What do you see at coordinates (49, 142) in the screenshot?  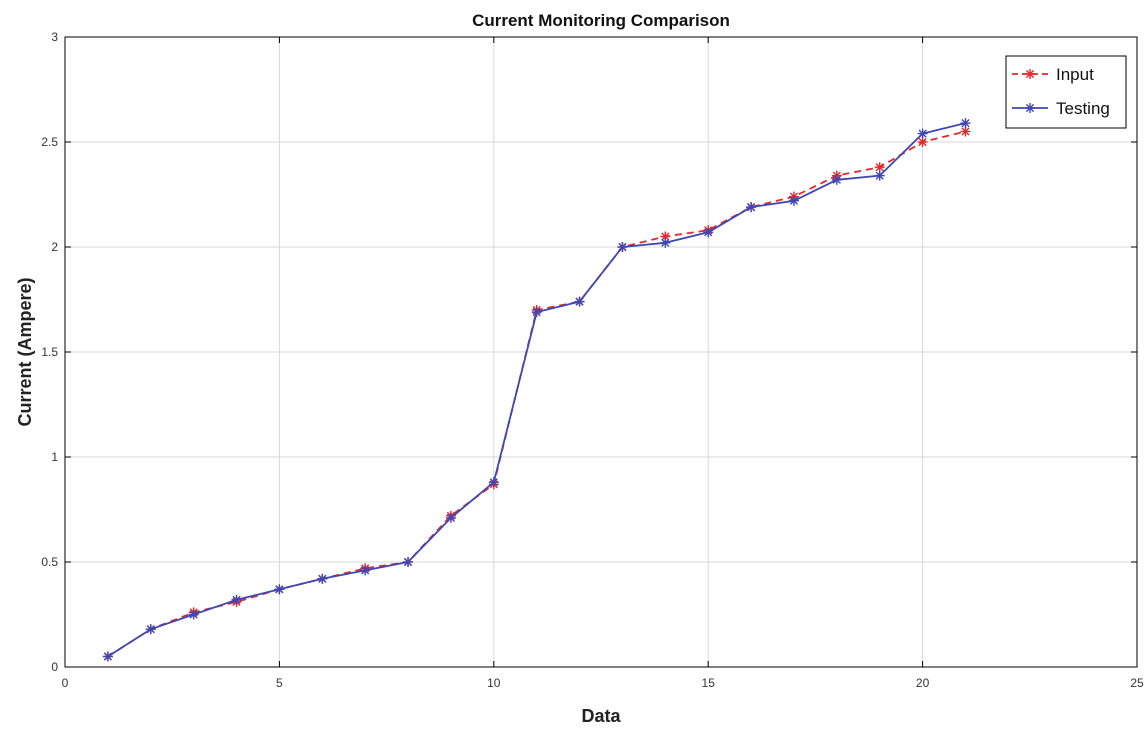 I see `y-tick-label: 2.5` at bounding box center [49, 142].